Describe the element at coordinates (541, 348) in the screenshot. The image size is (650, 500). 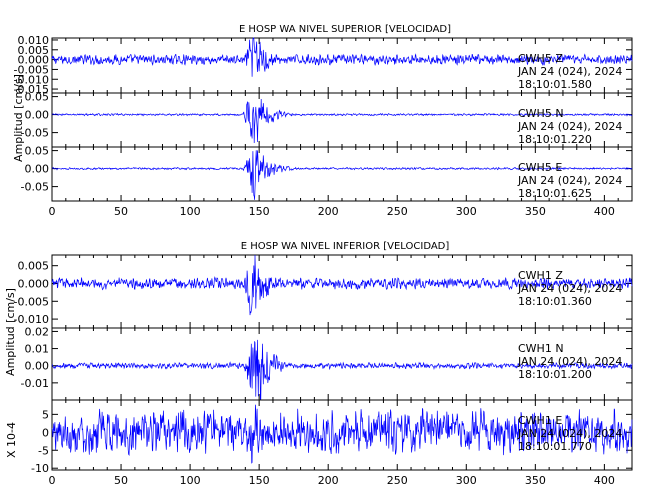
I see `g1-panel1-station-label: CWH1 N` at that location.